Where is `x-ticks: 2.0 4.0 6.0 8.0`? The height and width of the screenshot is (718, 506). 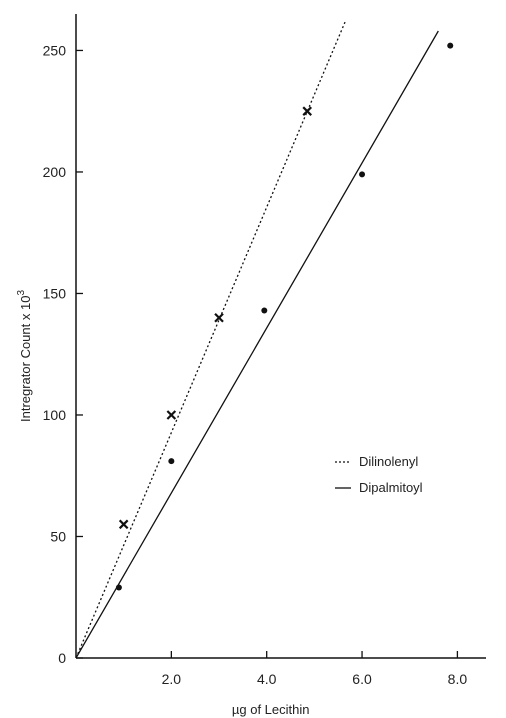 x-ticks: 2.0 4.0 6.0 8.0 is located at coordinates (315, 669).